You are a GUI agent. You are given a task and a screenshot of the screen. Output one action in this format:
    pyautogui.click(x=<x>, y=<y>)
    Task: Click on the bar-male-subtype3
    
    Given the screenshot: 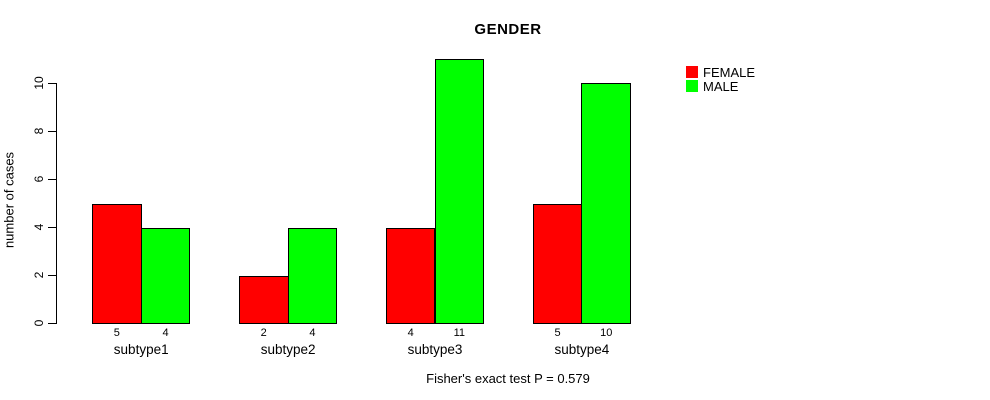 What is the action you would take?
    pyautogui.click(x=459, y=191)
    